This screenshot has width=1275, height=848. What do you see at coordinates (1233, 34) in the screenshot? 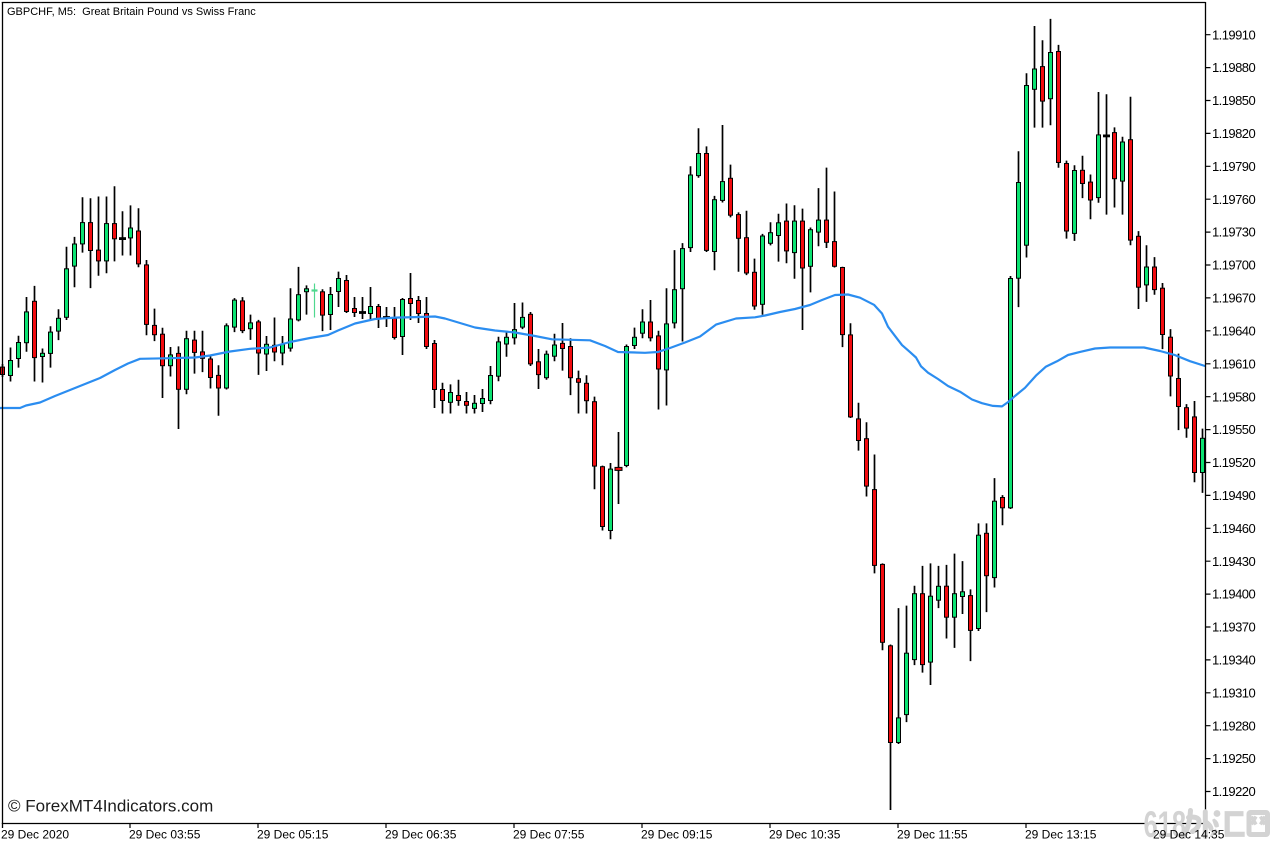
I see `svg-text: 1.19910` at bounding box center [1233, 34].